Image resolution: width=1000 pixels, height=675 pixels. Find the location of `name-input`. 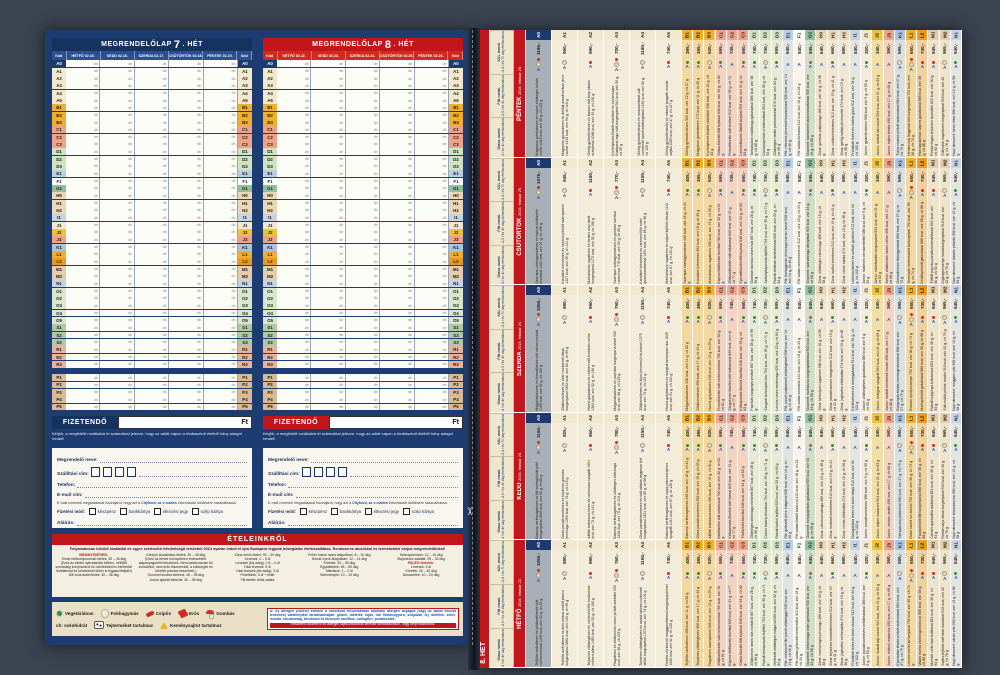

name-input is located at coordinates (173, 460).